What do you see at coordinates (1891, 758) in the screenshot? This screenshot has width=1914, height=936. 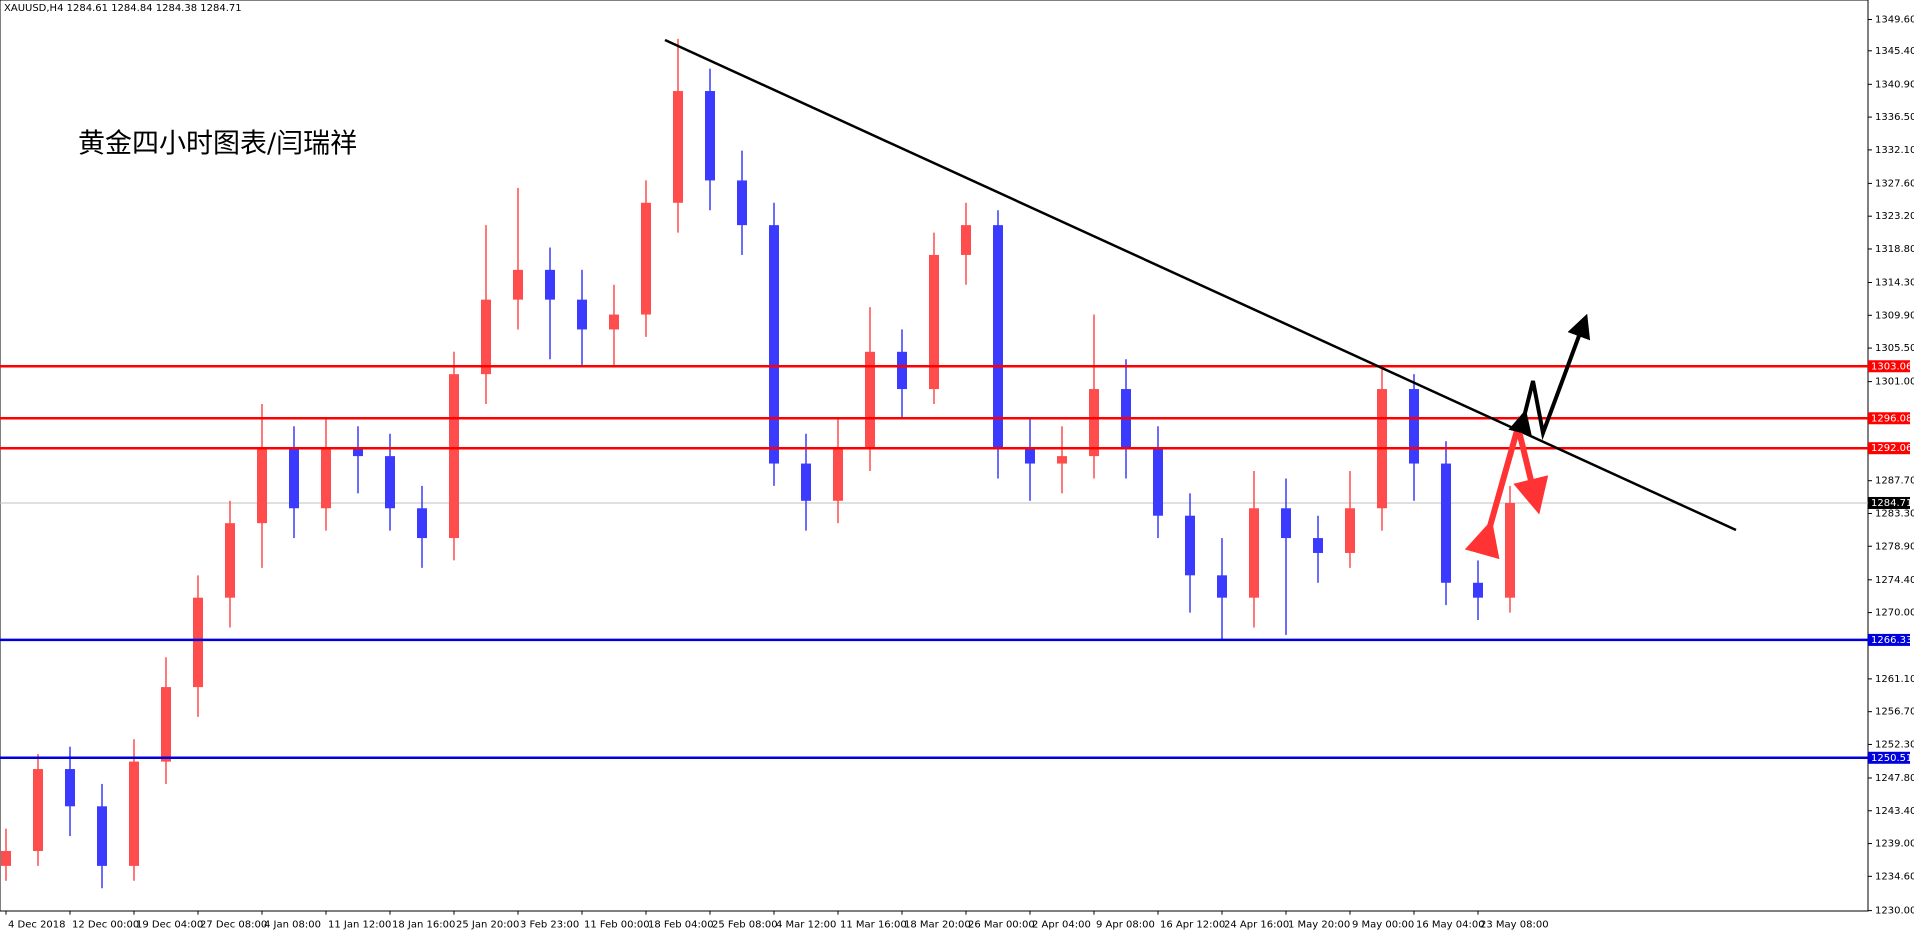 I see `level-tag-label: 1250.51` at bounding box center [1891, 758].